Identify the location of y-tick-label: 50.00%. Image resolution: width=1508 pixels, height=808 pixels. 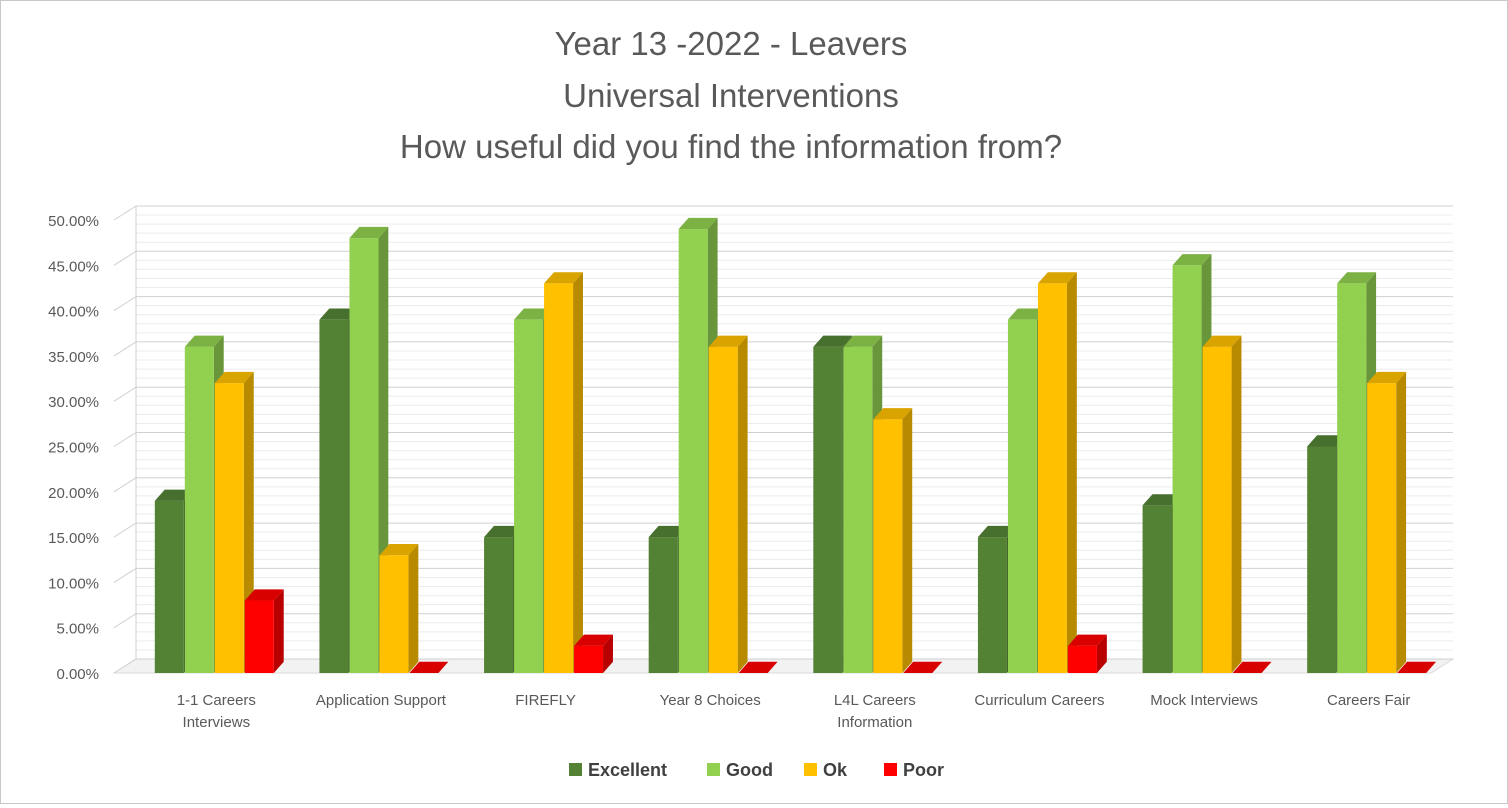
(73, 221).